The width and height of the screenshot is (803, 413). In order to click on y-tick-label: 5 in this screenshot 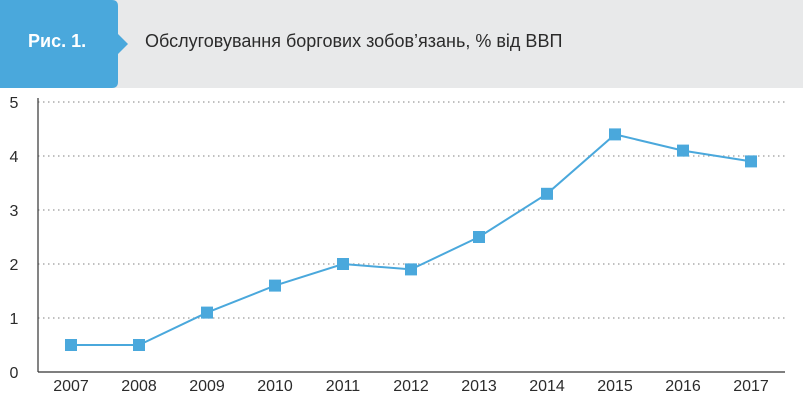, I will do `click(14, 103)`.